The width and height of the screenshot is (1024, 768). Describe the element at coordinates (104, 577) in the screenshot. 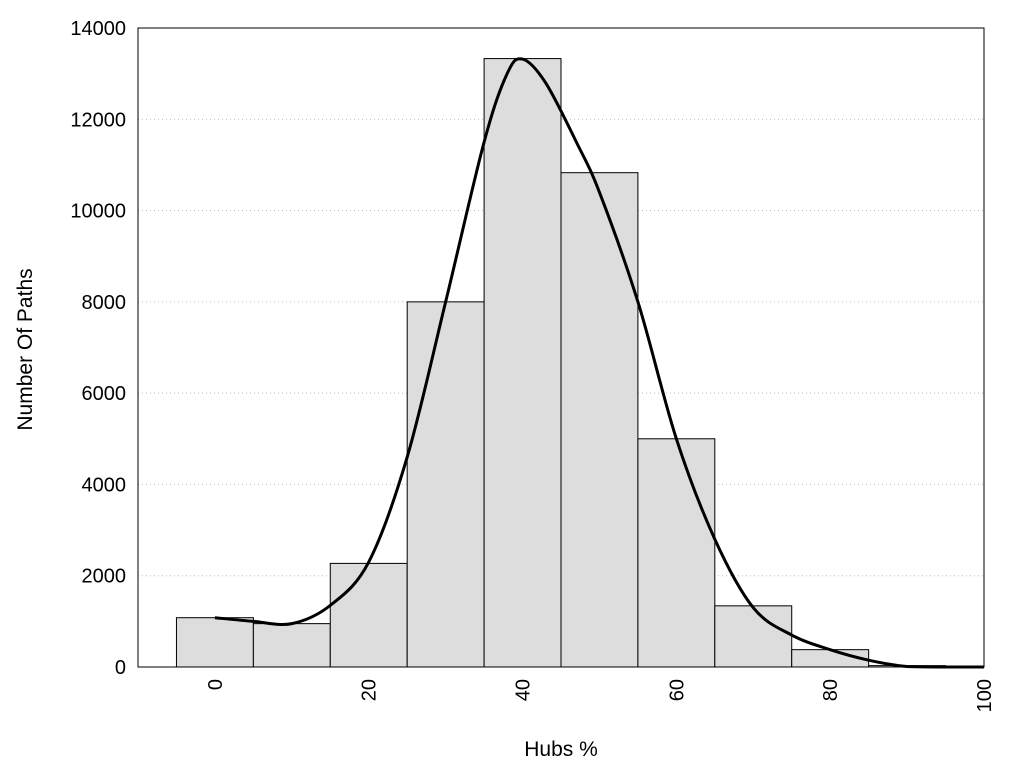

I see `y-tick-label: 2000` at that location.